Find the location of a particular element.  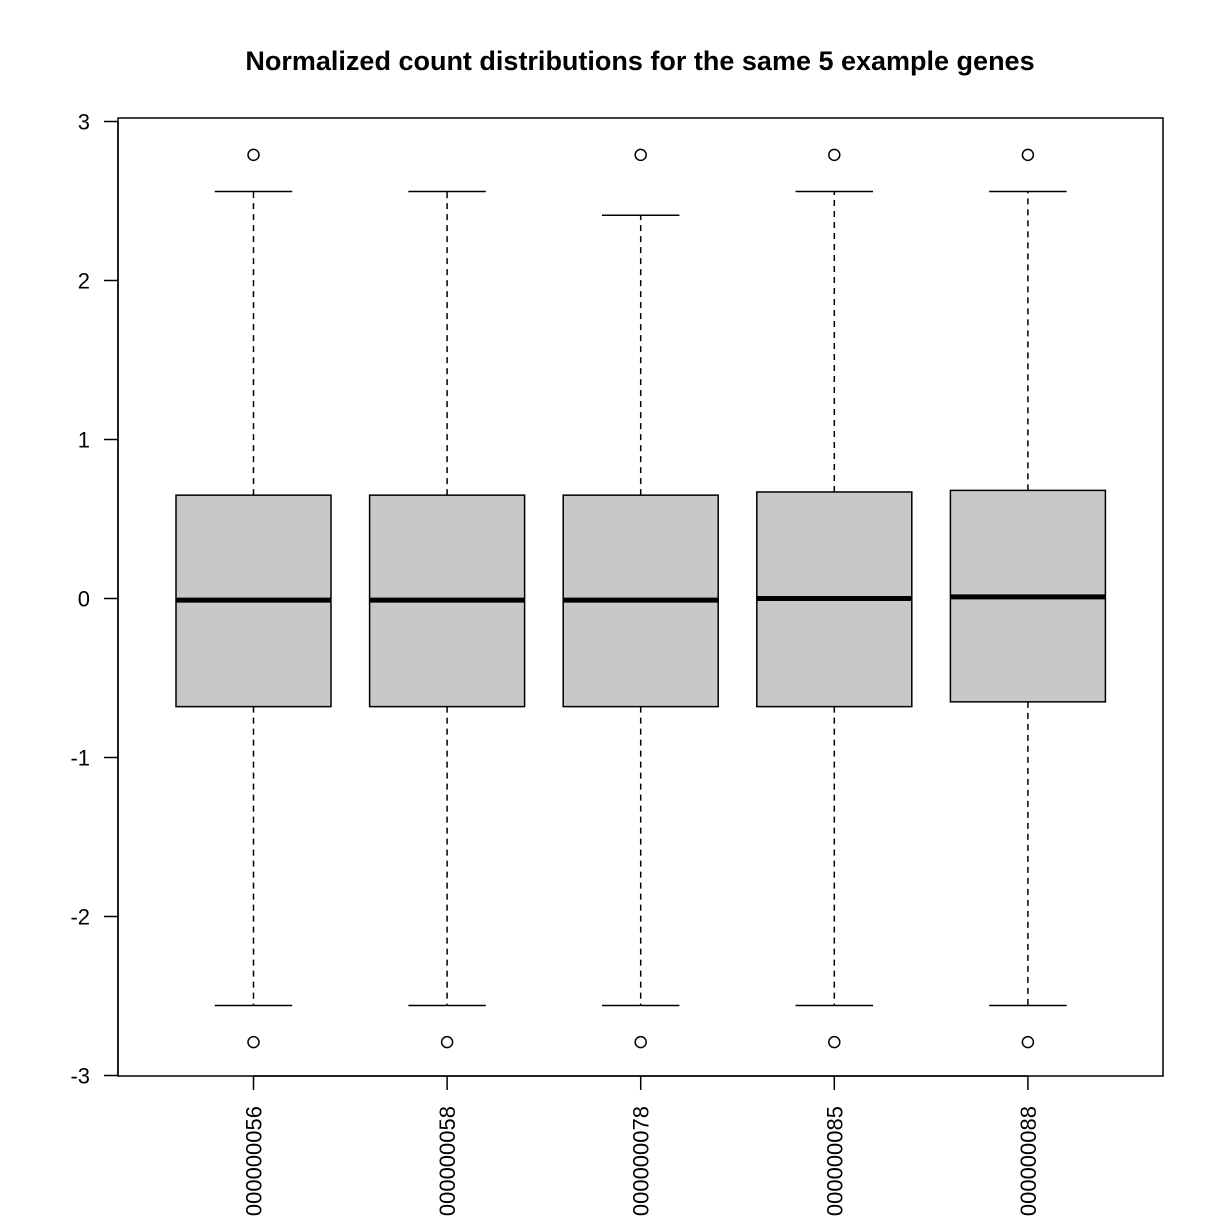

y-tick-label: -1 is located at coordinates (80, 758).